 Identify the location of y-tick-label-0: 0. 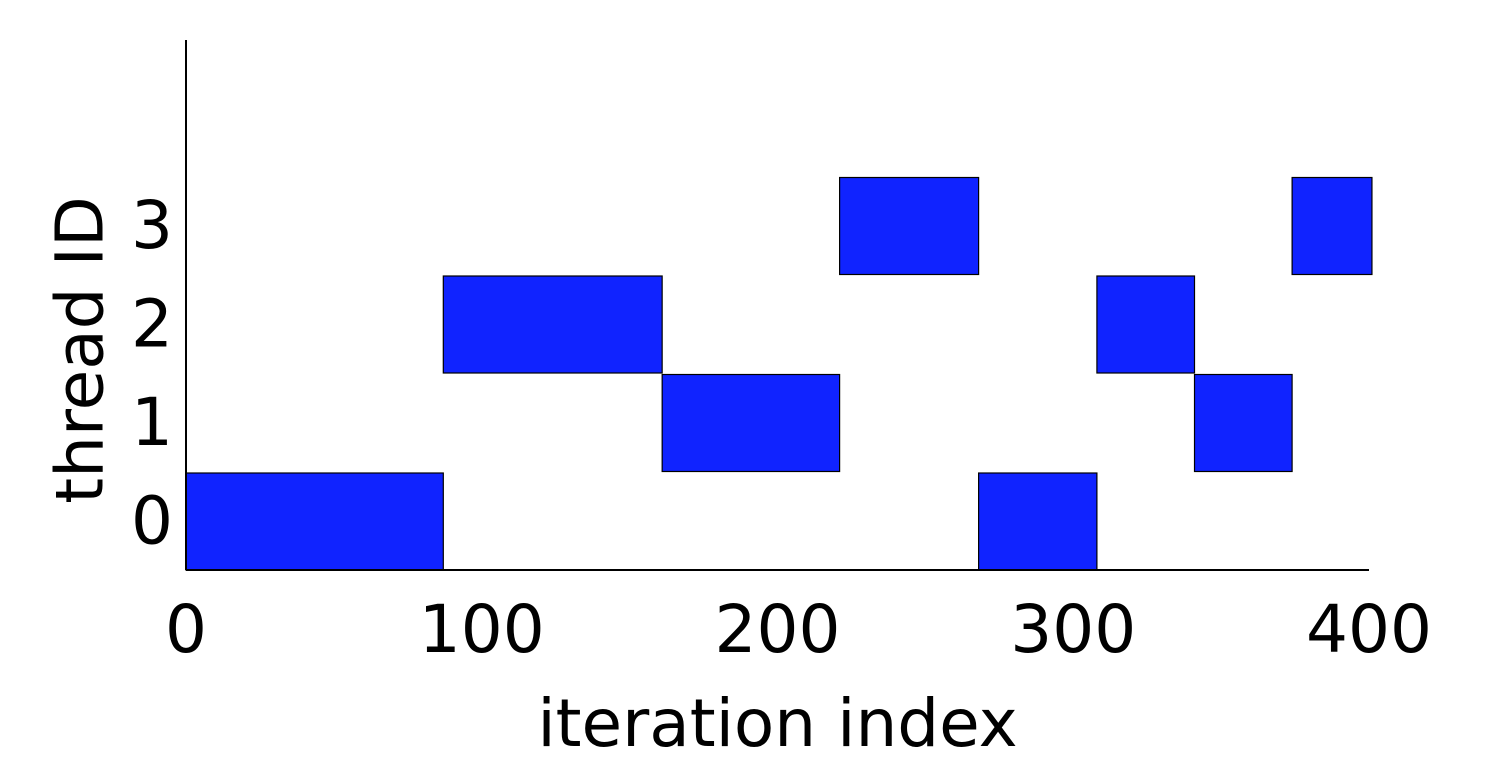
(152, 520).